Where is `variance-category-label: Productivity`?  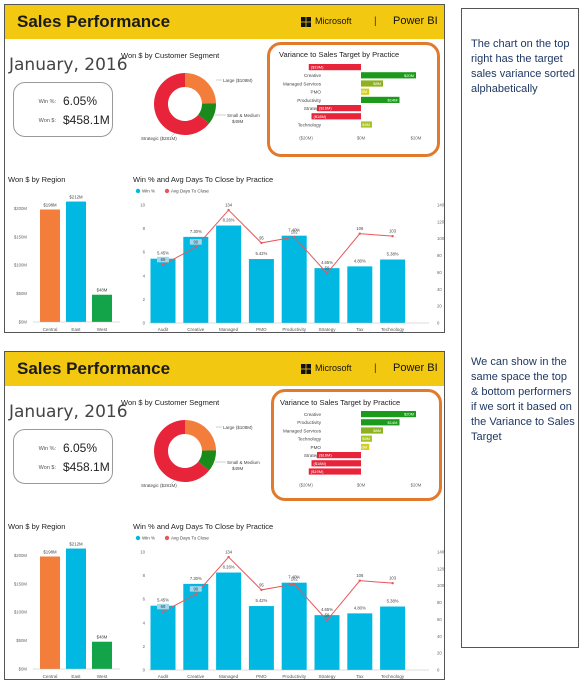
variance-category-label: Productivity is located at coordinates (309, 422).